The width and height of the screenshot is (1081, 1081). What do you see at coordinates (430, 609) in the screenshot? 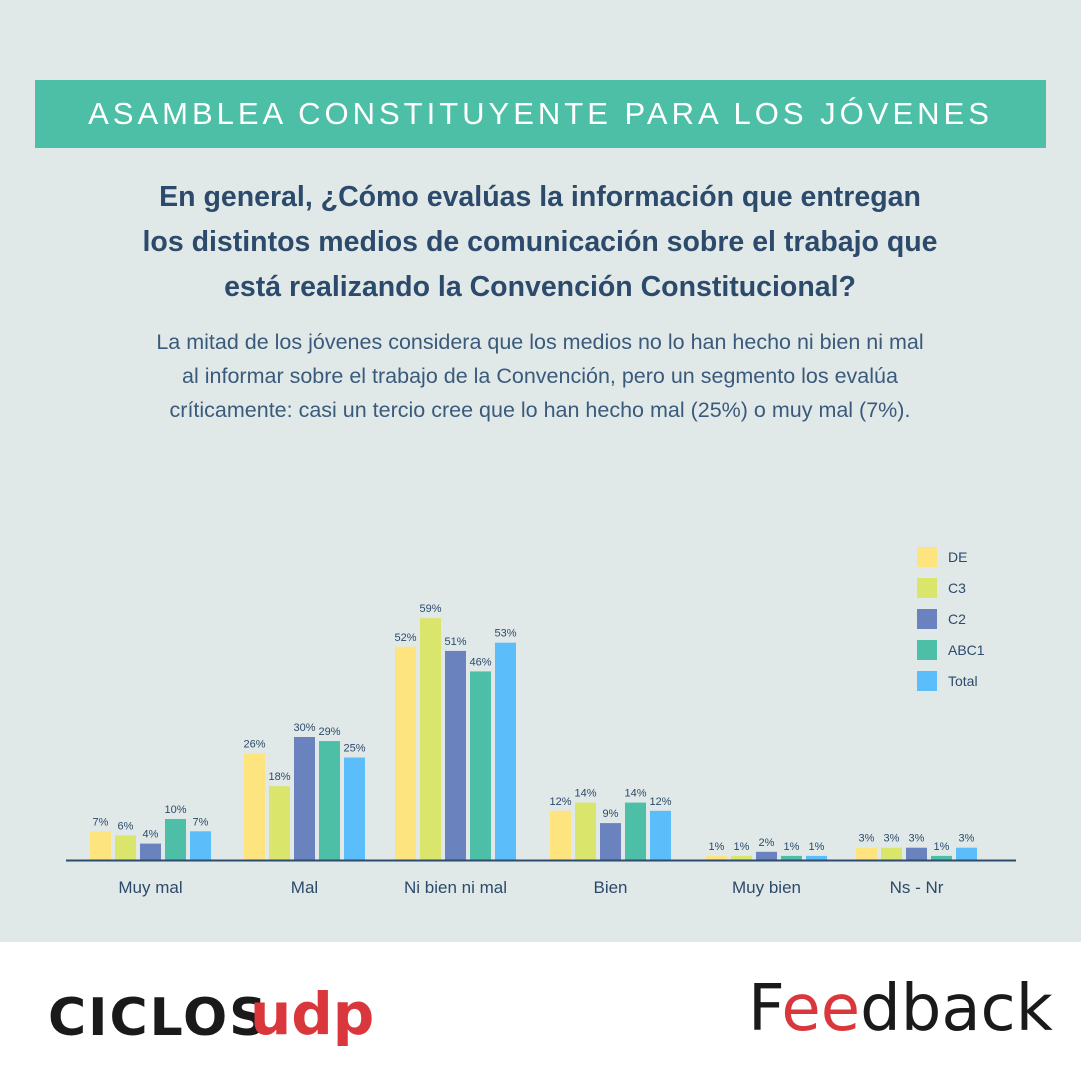
I see `data-label: 59%` at bounding box center [430, 609].